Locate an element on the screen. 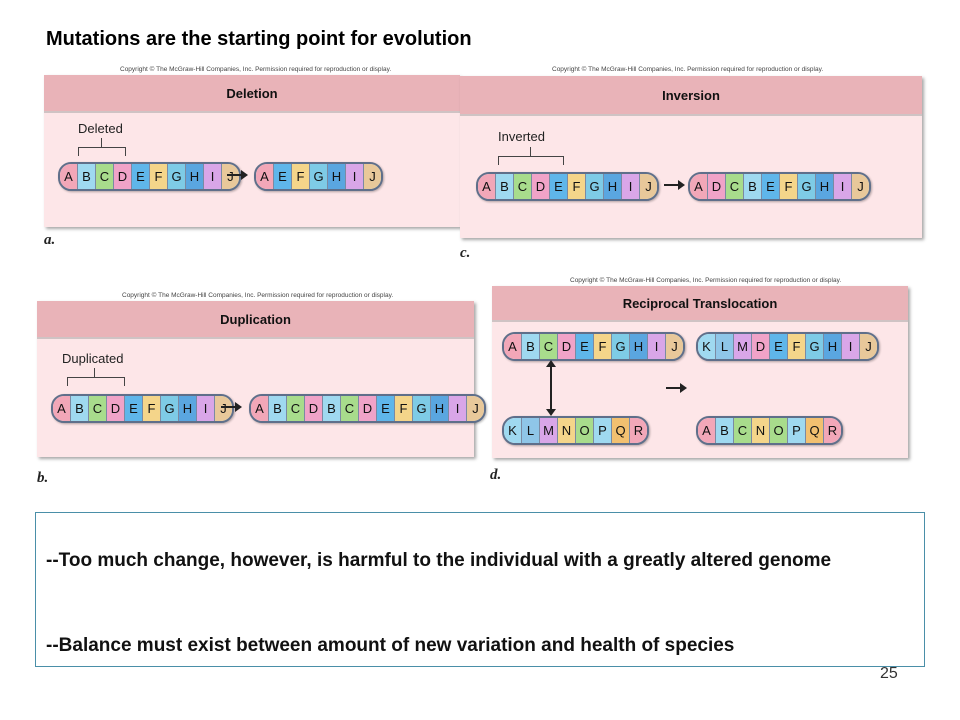 The width and height of the screenshot is (960, 720). panel-letter-a: a. is located at coordinates (50, 240).